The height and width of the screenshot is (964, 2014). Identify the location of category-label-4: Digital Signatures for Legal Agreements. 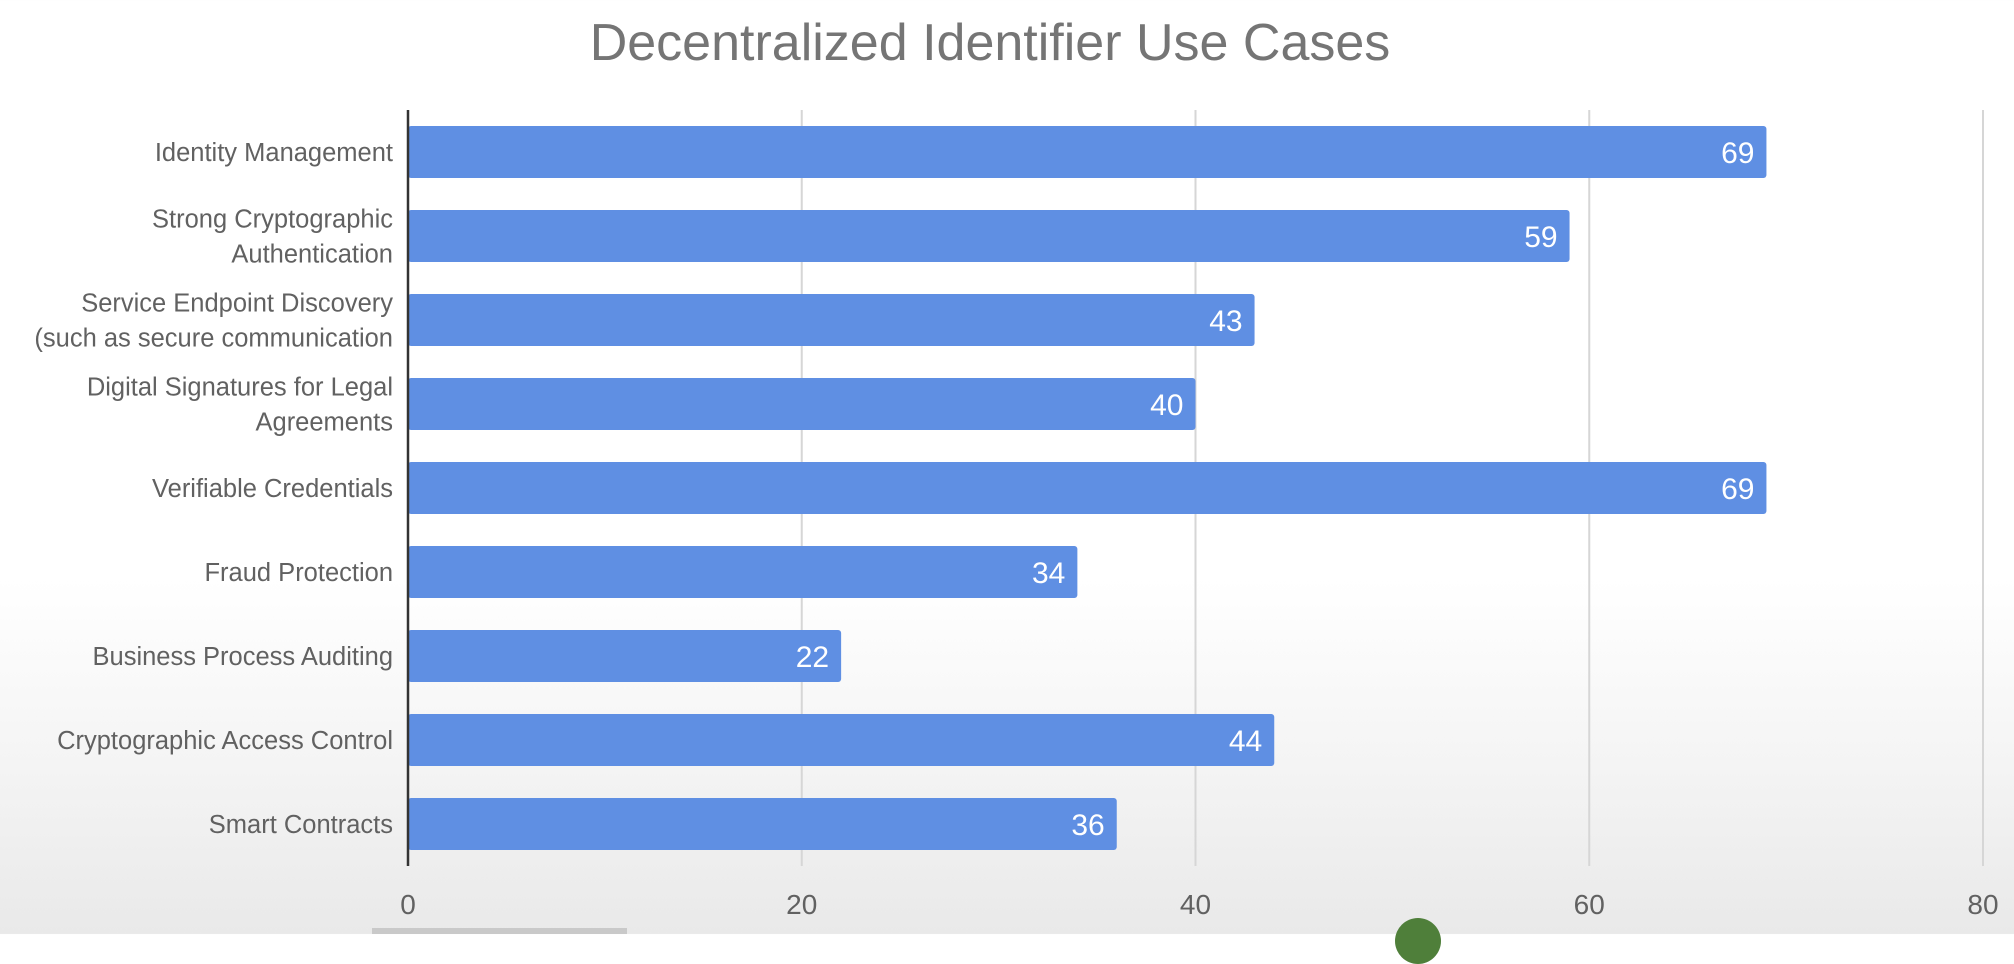
(240, 405).